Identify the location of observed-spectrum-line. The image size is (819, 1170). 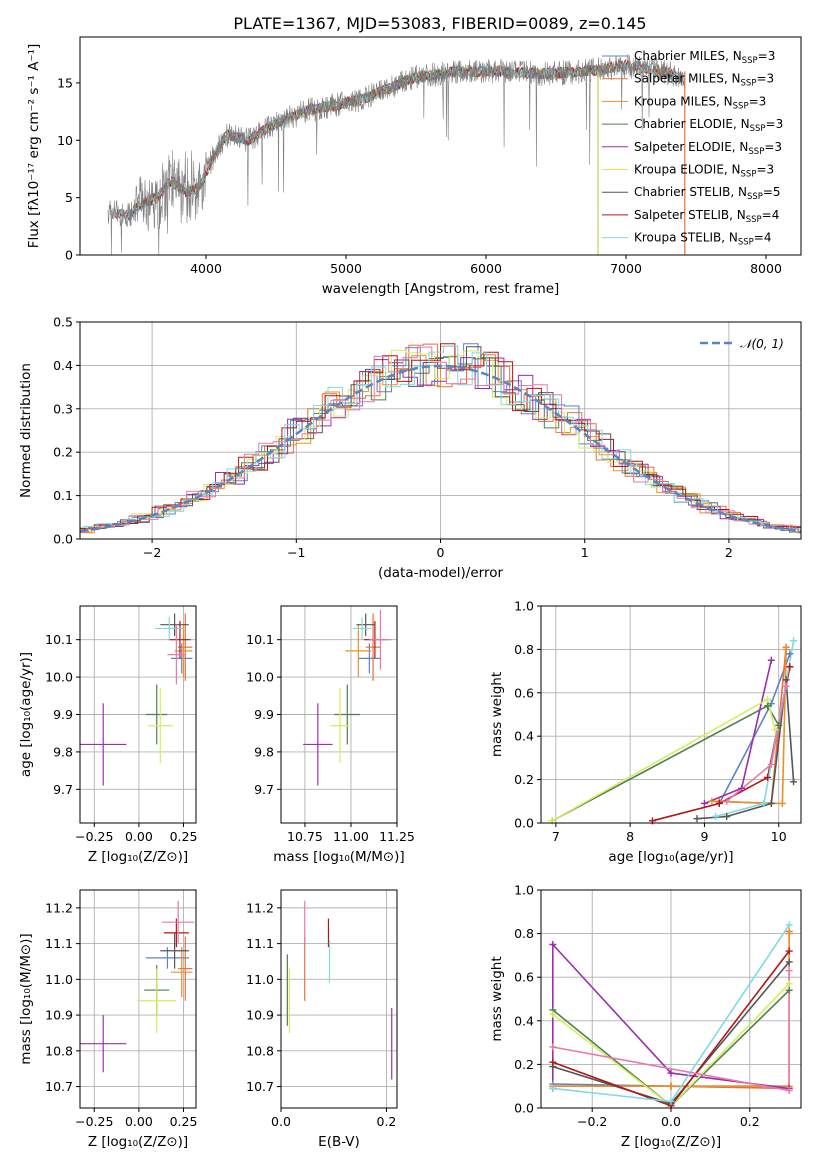
(396, 154).